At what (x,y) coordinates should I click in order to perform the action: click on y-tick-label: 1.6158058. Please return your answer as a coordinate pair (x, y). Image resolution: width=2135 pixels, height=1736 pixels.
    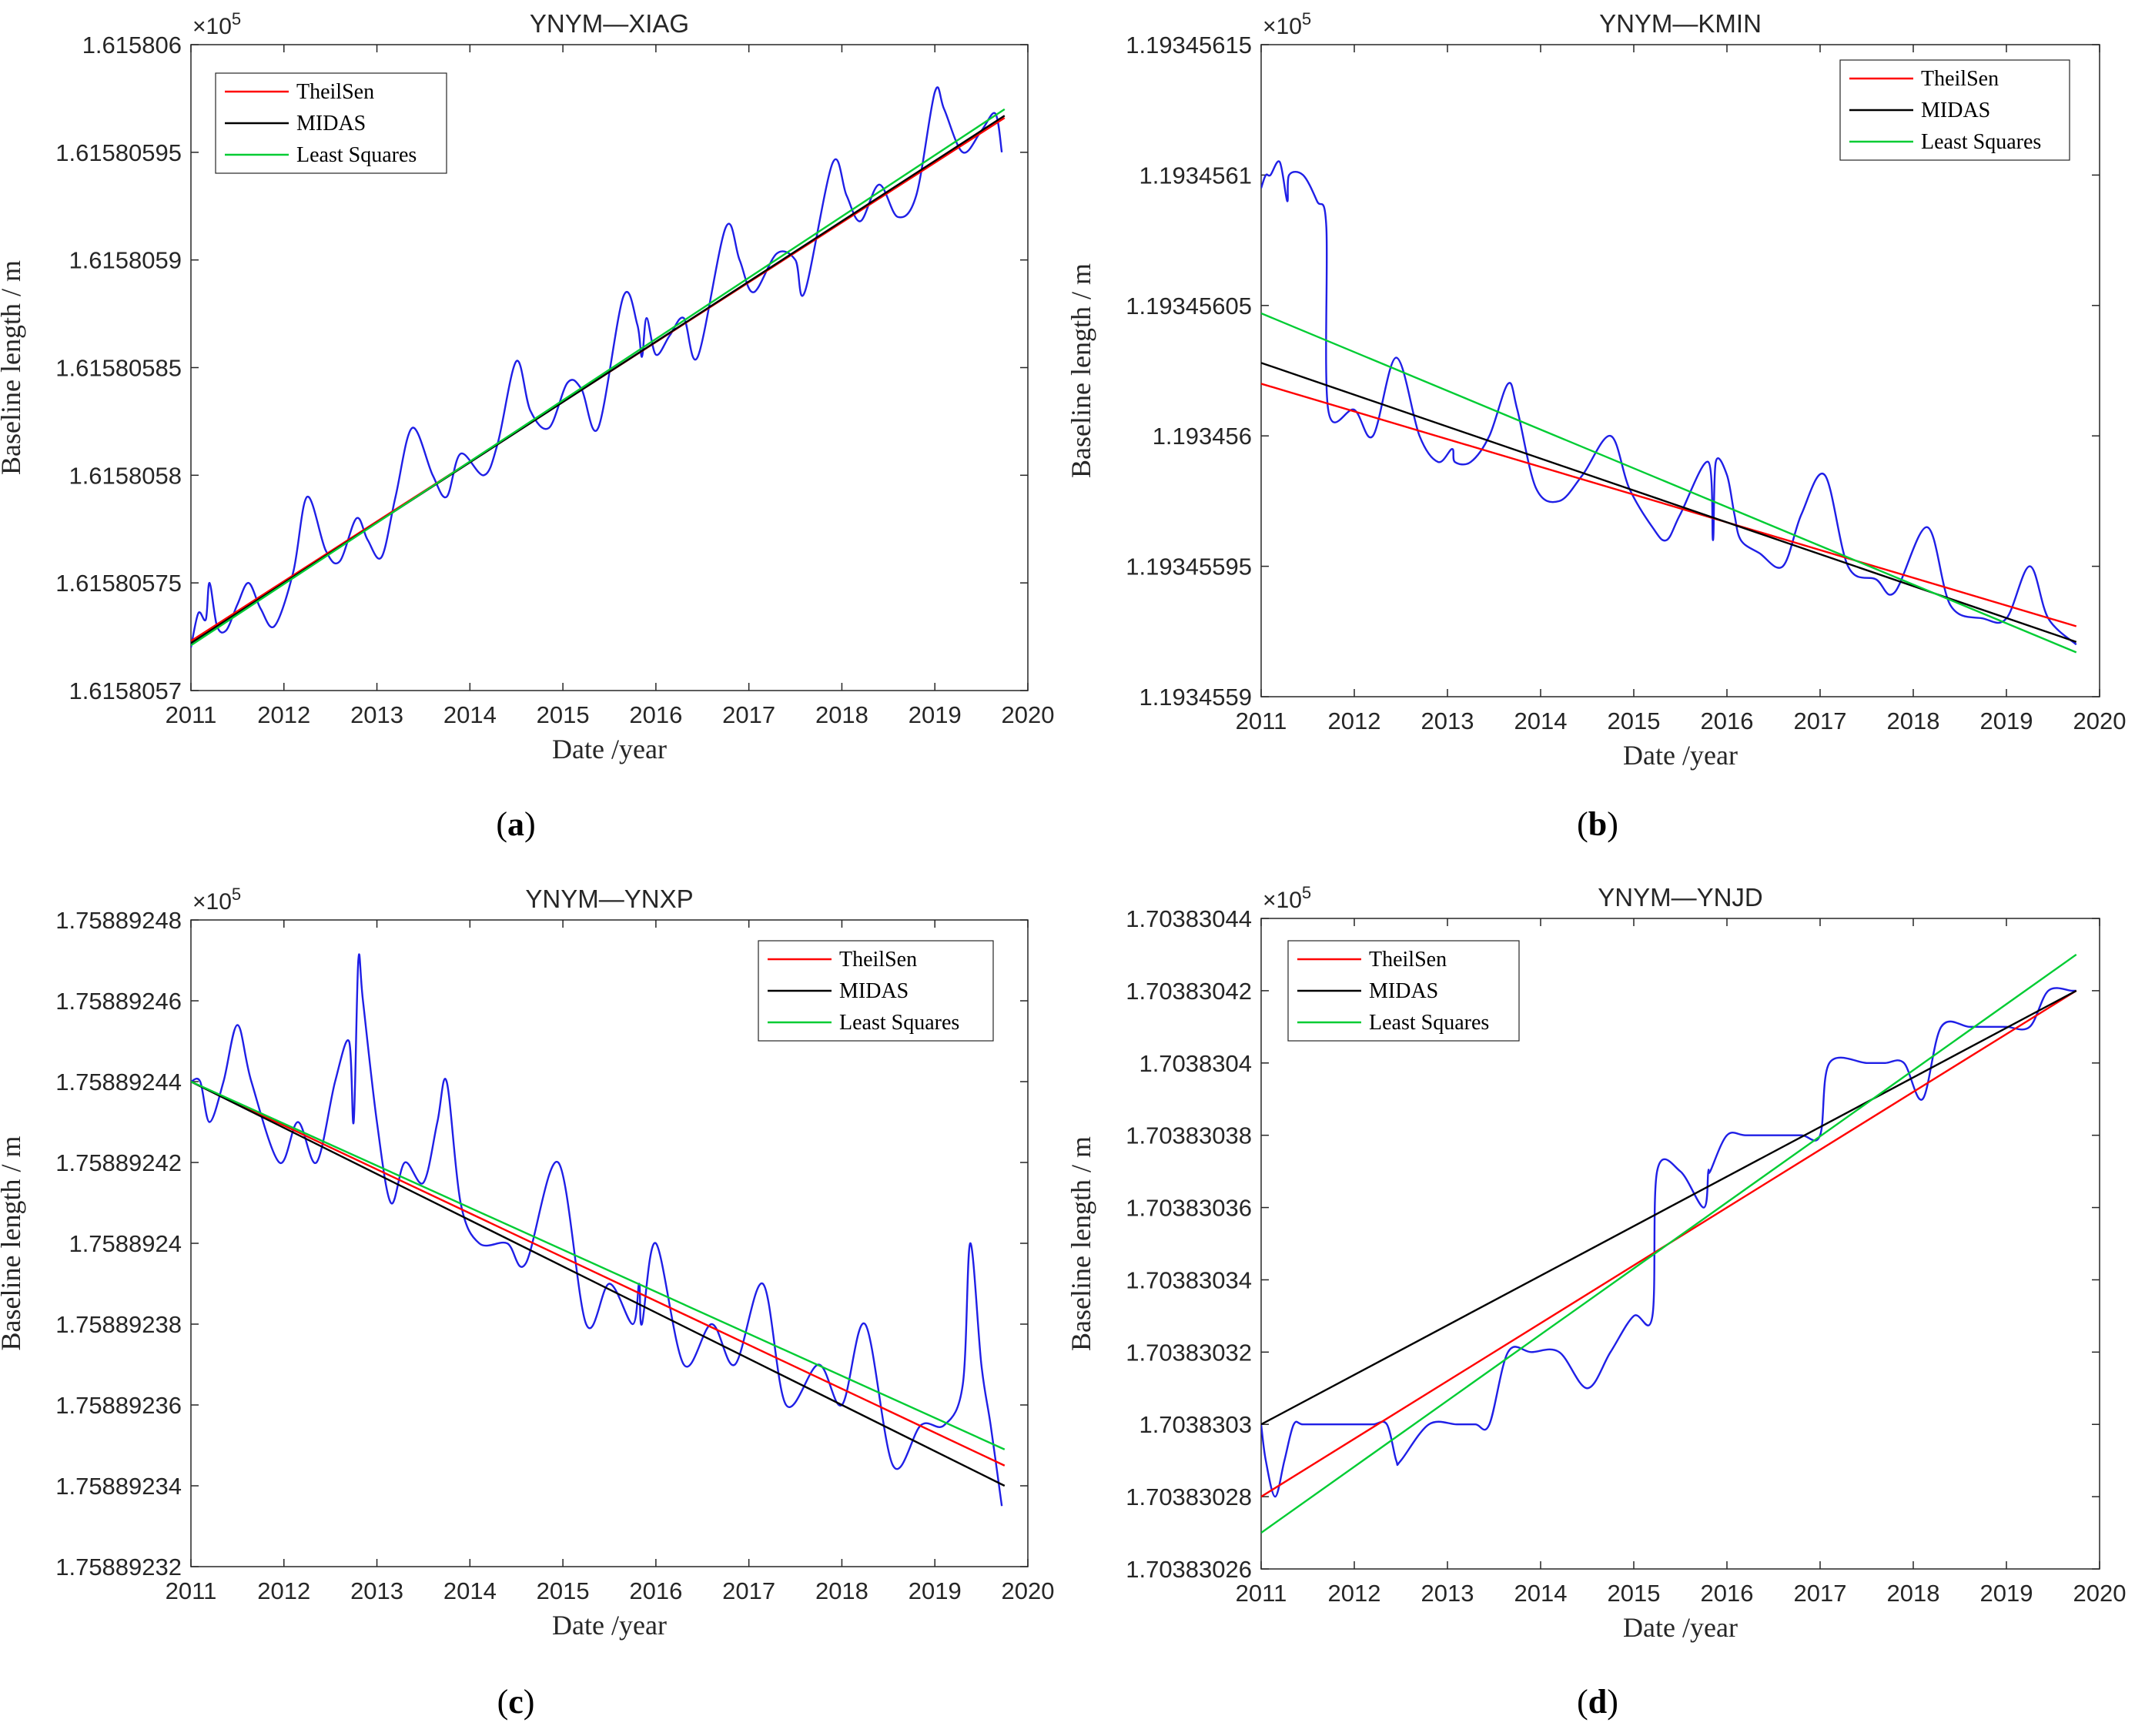
    Looking at the image, I should click on (125, 476).